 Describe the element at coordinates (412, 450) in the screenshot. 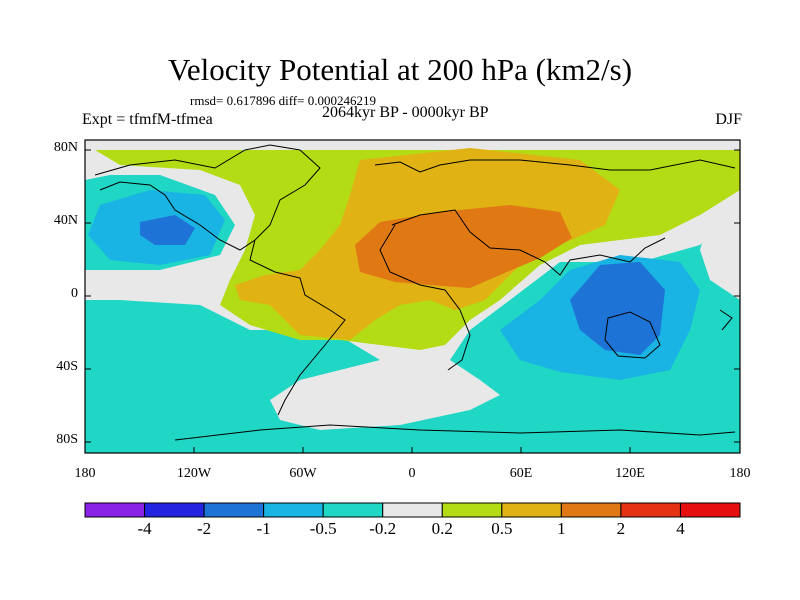

I see `lon-ticks` at that location.